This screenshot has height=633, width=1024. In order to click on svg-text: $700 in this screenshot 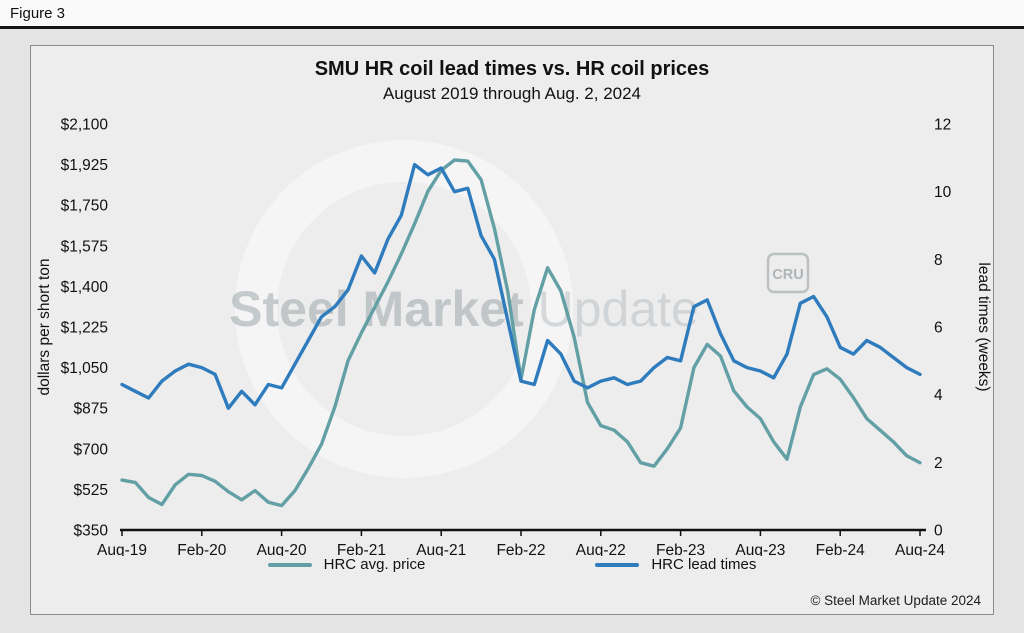, I will do `click(91, 449)`.